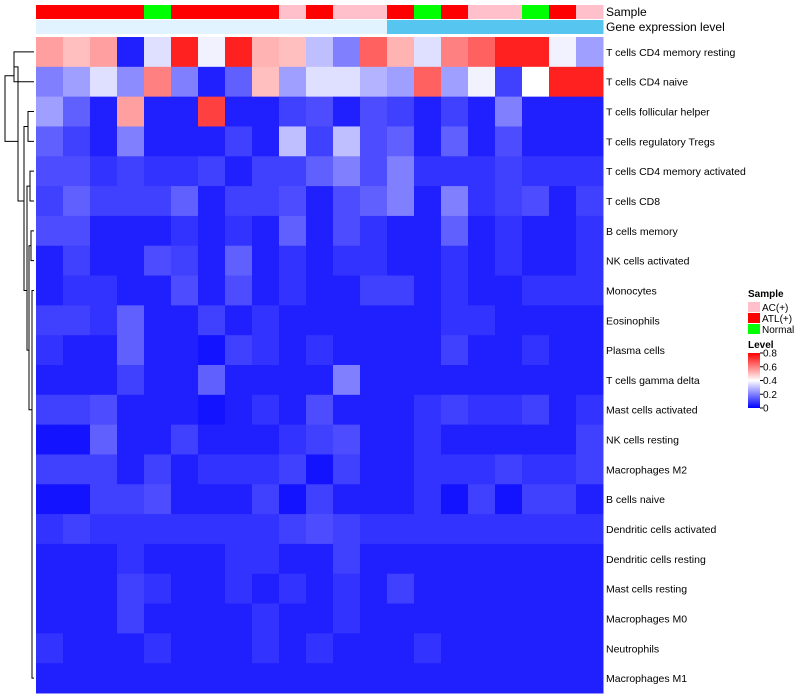 The image size is (800, 700). Describe the element at coordinates (771, 319) in the screenshot. I see `legend-sample-items: AC(+)ATL(+)Normal` at that location.